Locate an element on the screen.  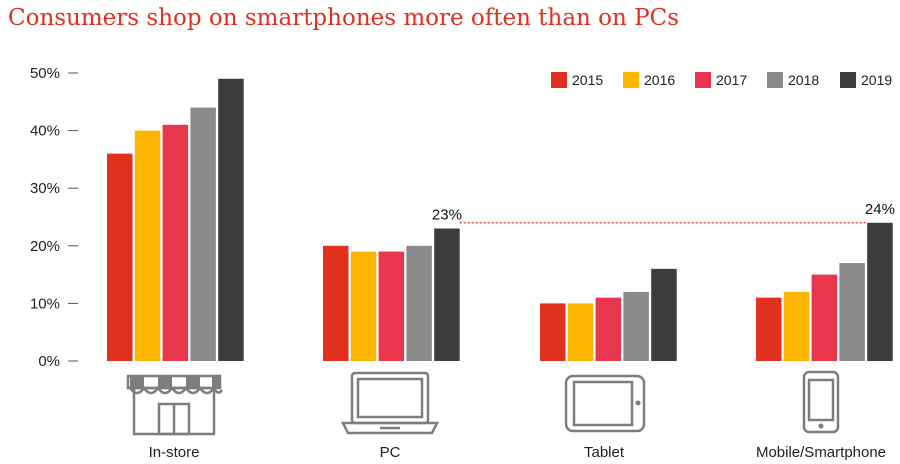
value-callout-23pct: 23% is located at coordinates (447, 215).